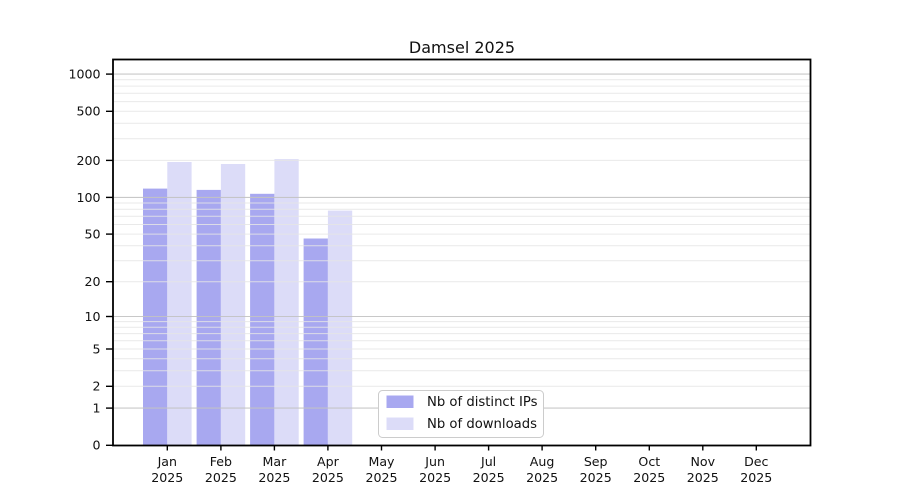  I want to click on chart-title: Damsel 2025, so click(462, 47).